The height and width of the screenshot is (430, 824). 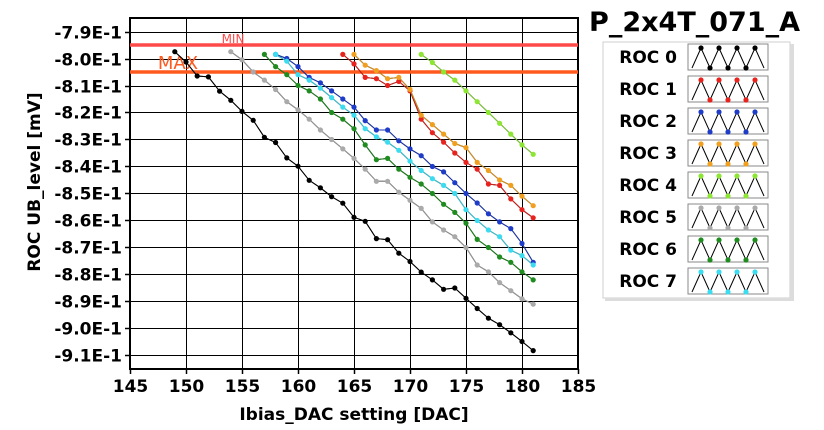 What do you see at coordinates (698, 171) in the screenshot?
I see `legend: ROC 0 ROC 1 ROC 2 ROC 3 ROC 4 ROC 5 ROC 6 ROC 7` at bounding box center [698, 171].